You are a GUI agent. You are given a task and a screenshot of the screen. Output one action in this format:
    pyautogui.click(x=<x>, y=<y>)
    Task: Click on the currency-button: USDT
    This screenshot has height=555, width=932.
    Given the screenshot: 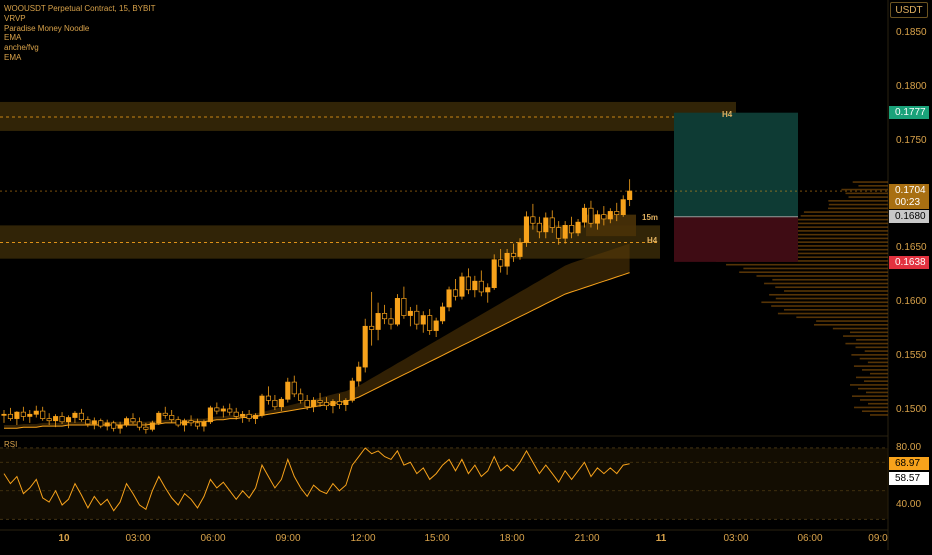 What is the action you would take?
    pyautogui.click(x=909, y=10)
    